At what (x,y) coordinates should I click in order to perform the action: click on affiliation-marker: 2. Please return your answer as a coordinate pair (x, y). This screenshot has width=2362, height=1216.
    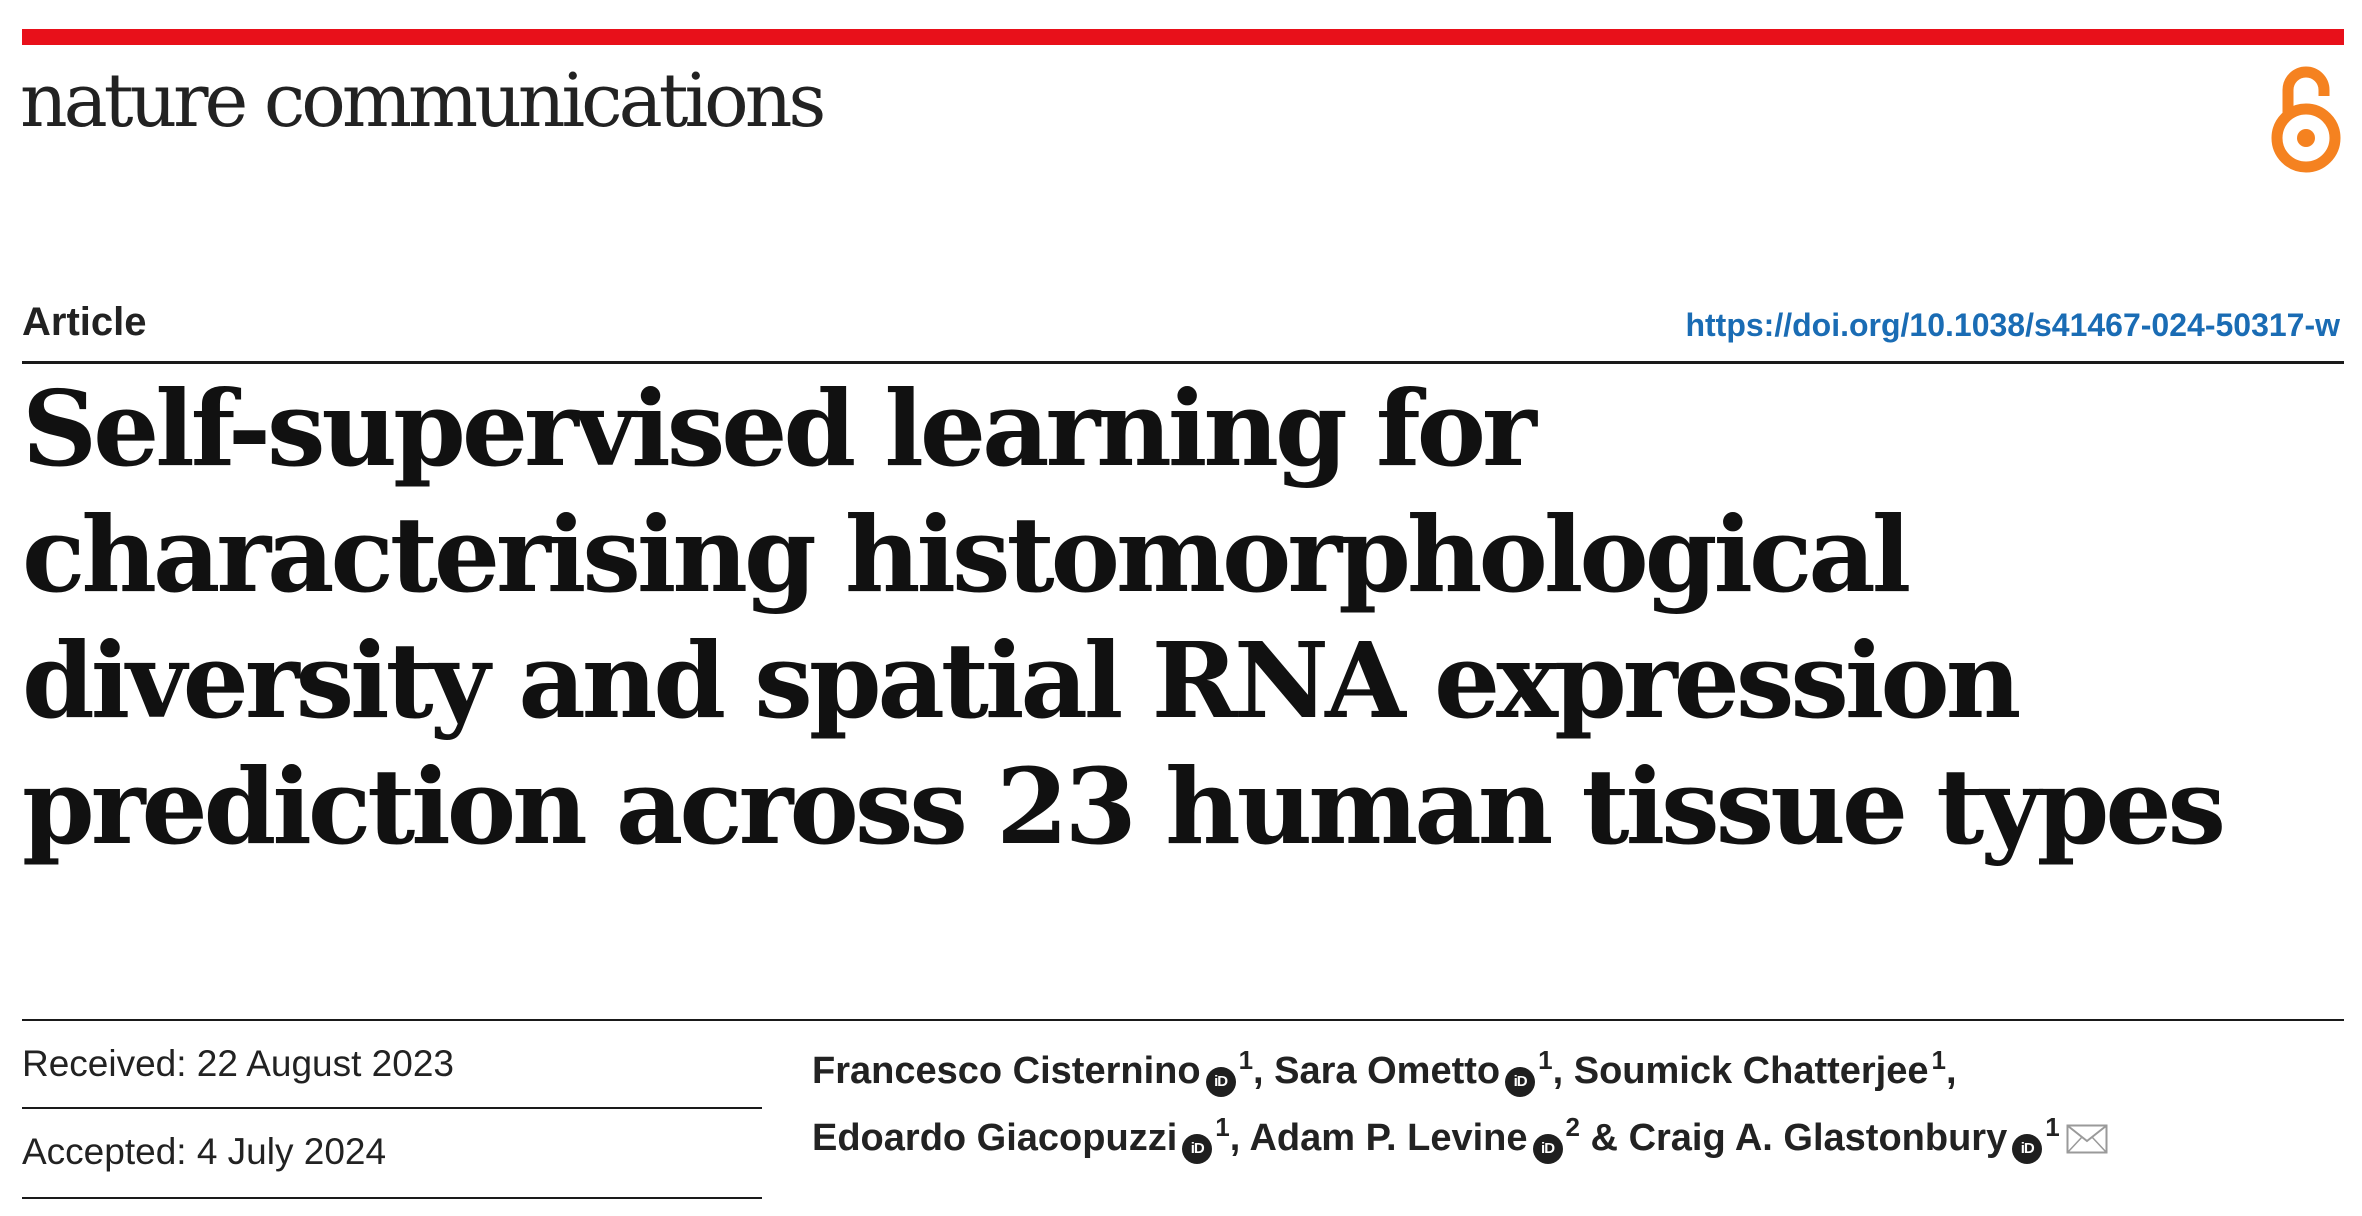
    Looking at the image, I should click on (1572, 1127).